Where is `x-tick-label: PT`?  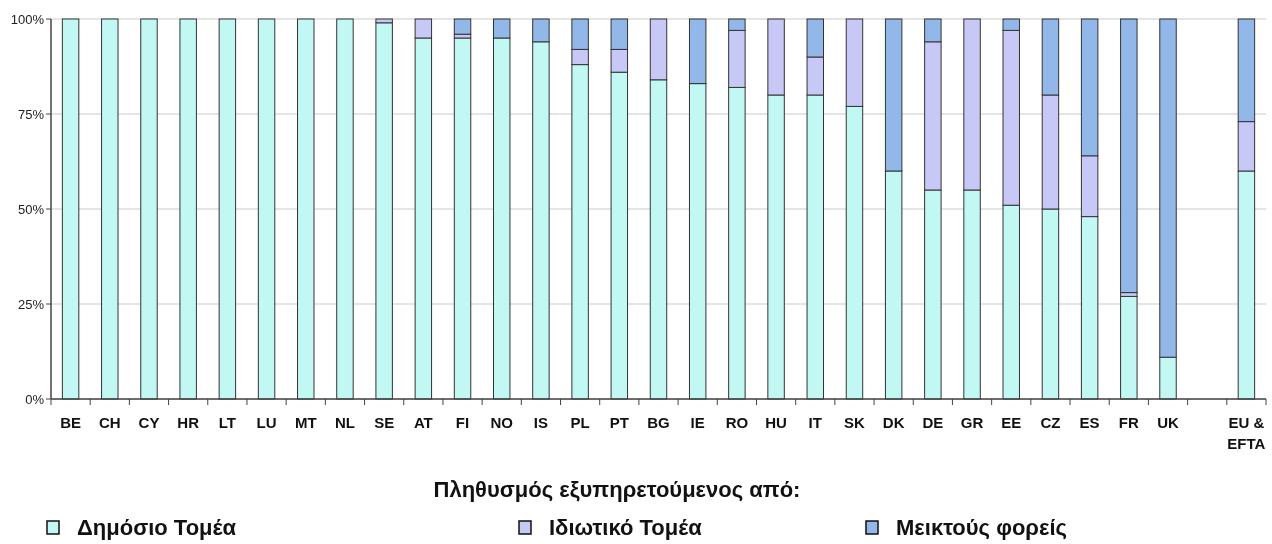
x-tick-label: PT is located at coordinates (619, 422).